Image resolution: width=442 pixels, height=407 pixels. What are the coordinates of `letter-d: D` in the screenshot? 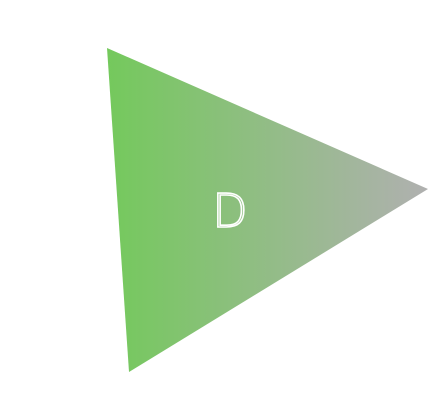 It's located at (229, 211).